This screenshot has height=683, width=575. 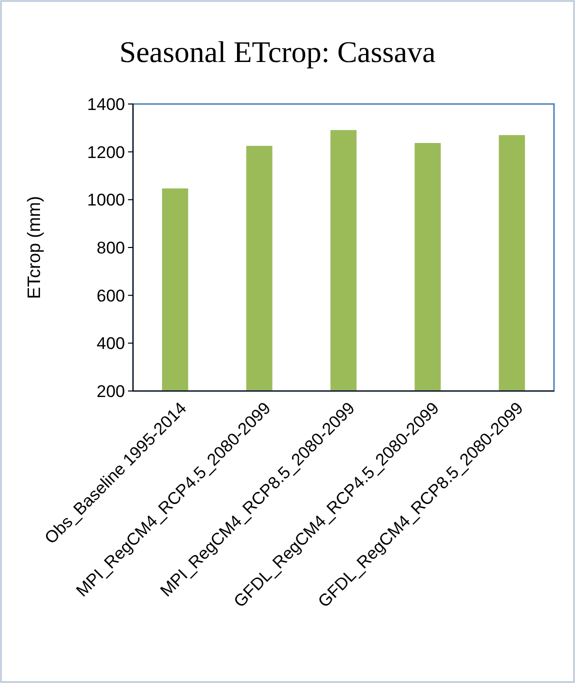 I want to click on y-tick-label: 400, so click(x=110, y=344).